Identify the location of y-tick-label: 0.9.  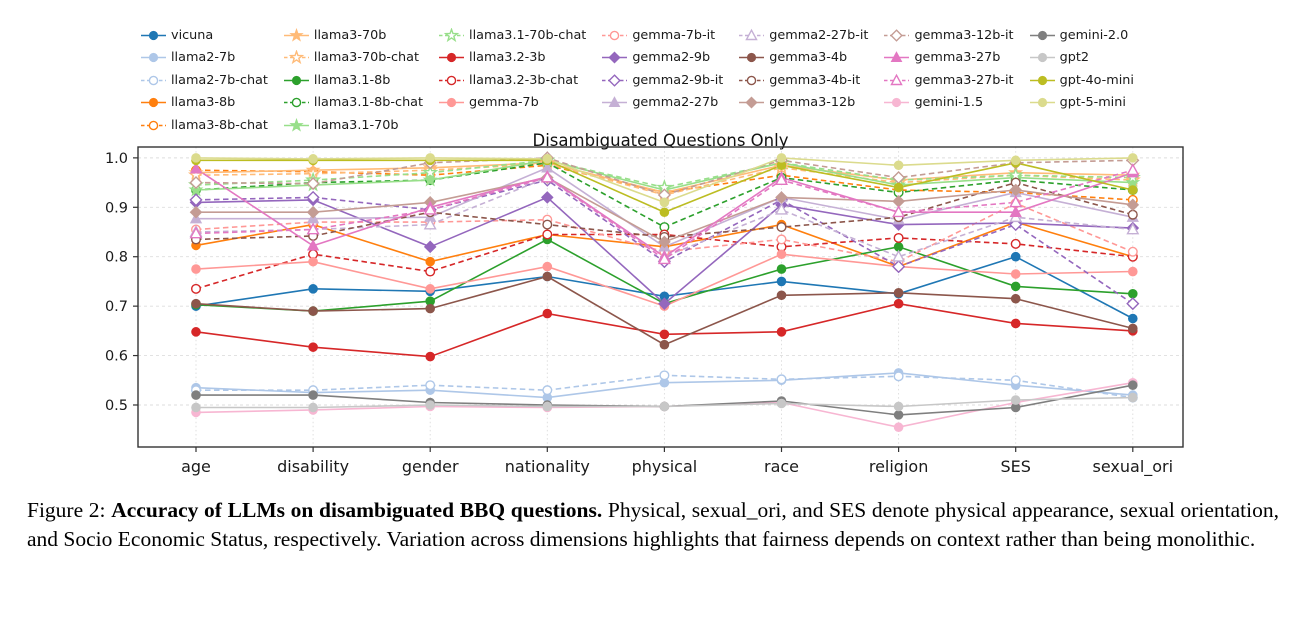
(116, 208).